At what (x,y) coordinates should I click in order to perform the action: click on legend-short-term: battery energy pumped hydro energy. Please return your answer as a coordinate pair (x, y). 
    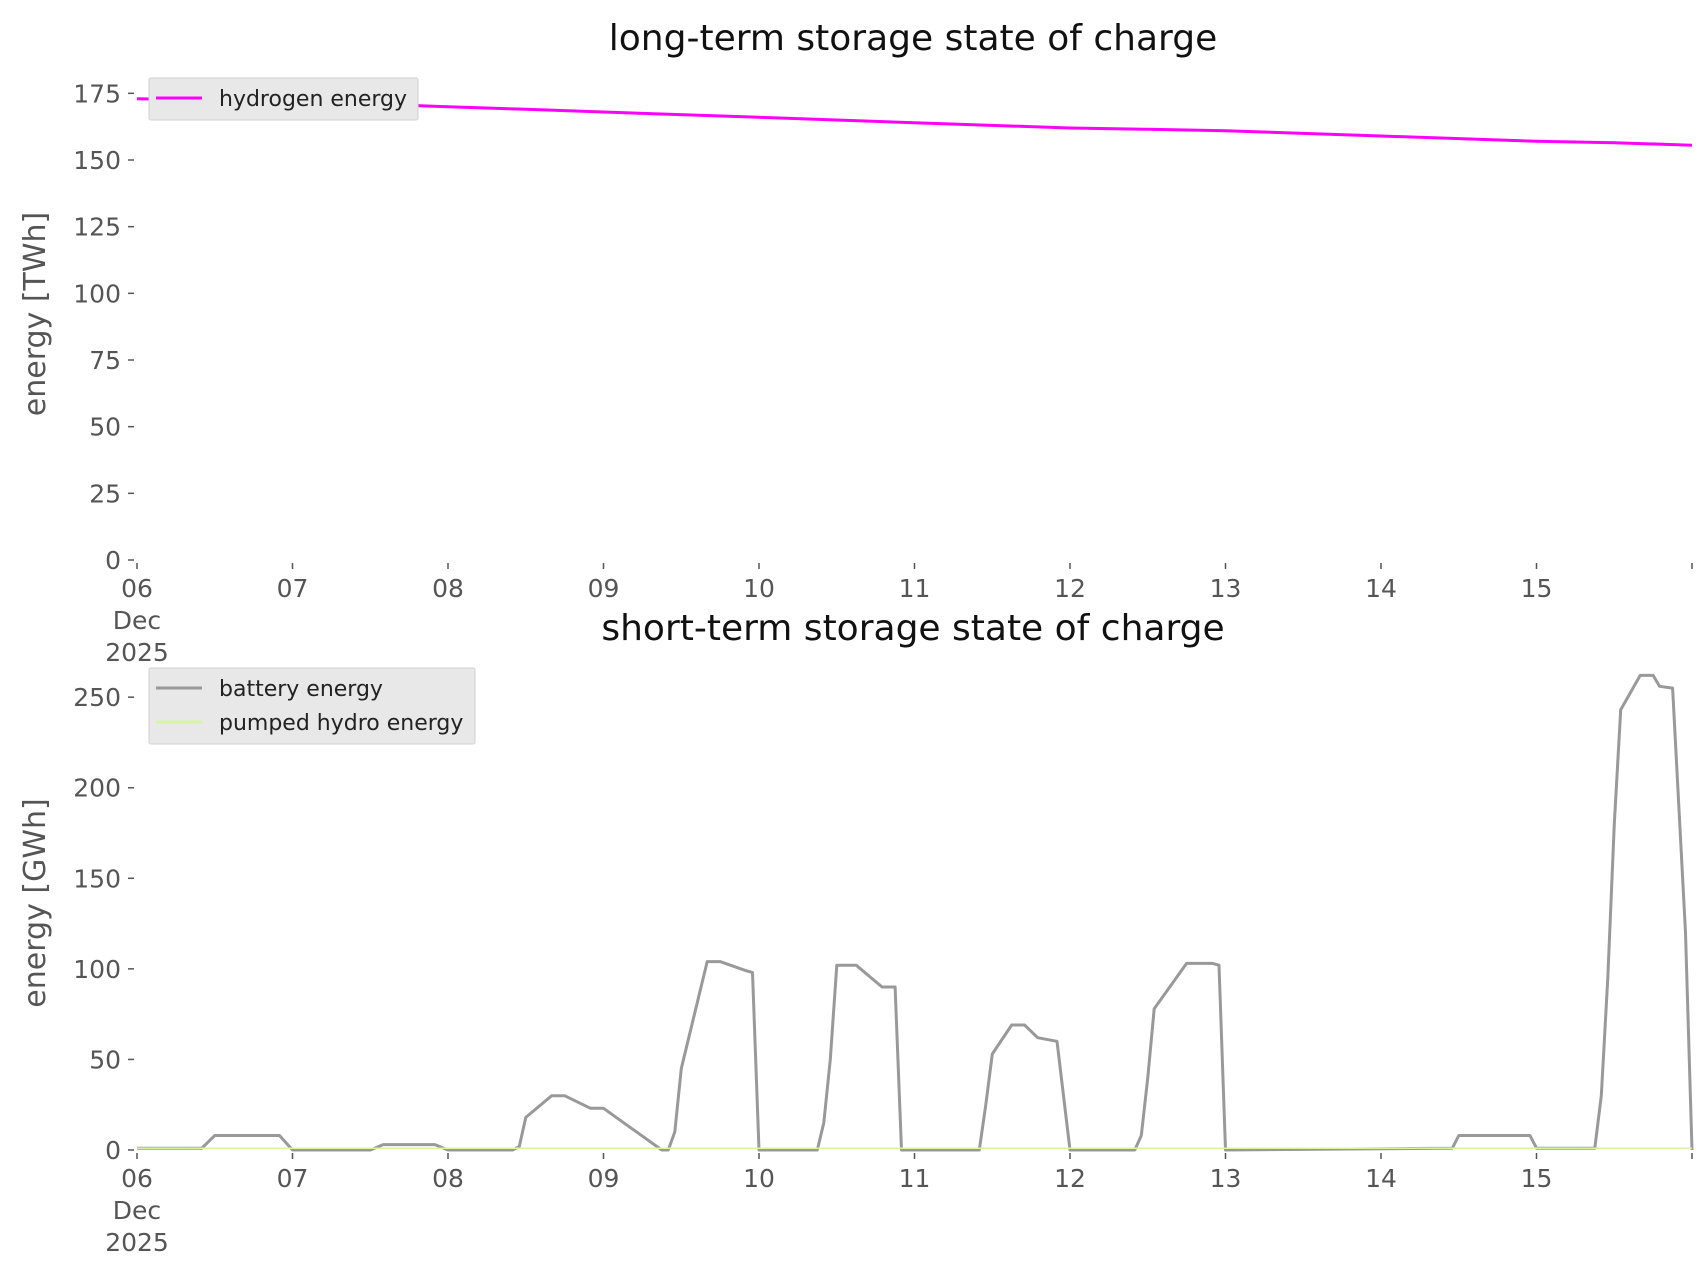
    Looking at the image, I should click on (312, 706).